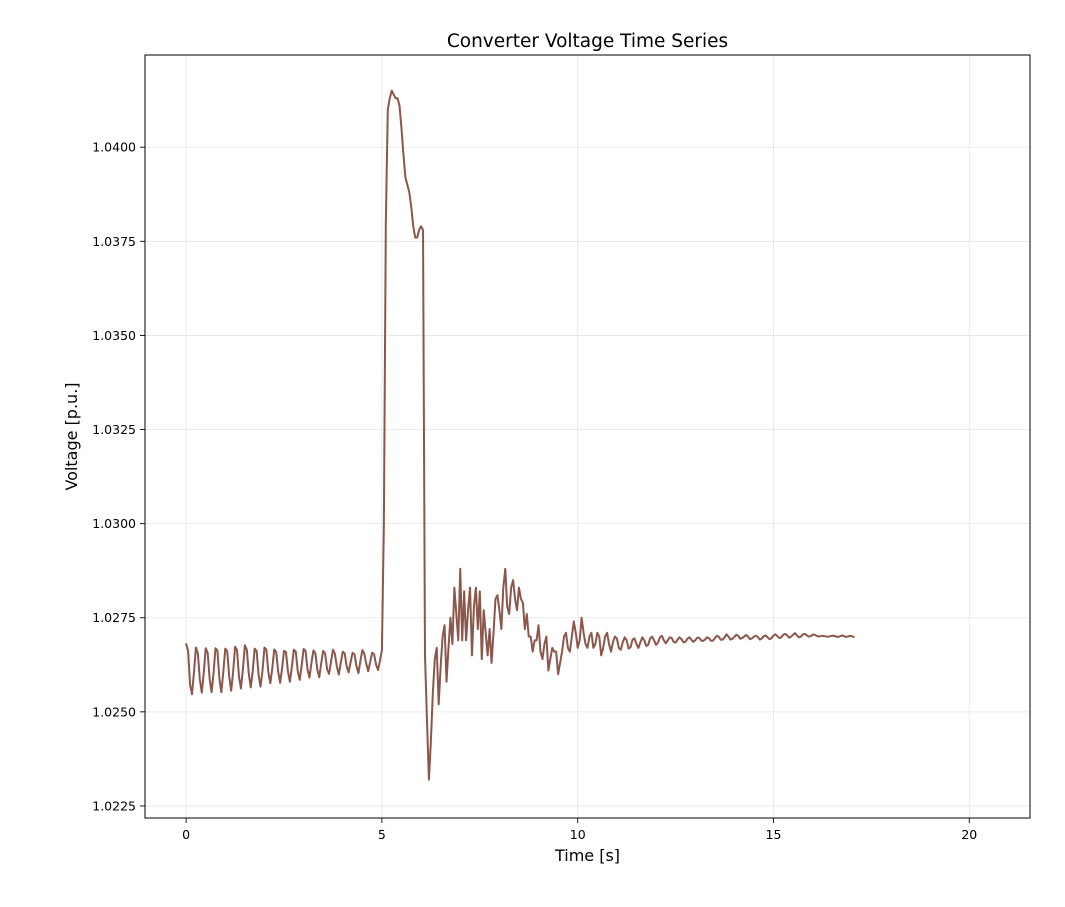 This screenshot has width=1065, height=907. What do you see at coordinates (114, 711) in the screenshot?
I see `y-tick-label: 1.0250` at bounding box center [114, 711].